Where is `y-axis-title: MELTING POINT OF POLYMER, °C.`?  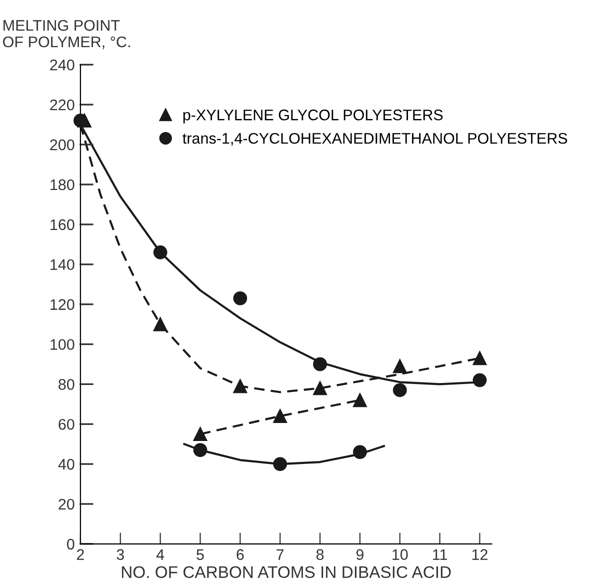
y-axis-title: MELTING POINT OF POLYMER, °C. is located at coordinates (66, 35).